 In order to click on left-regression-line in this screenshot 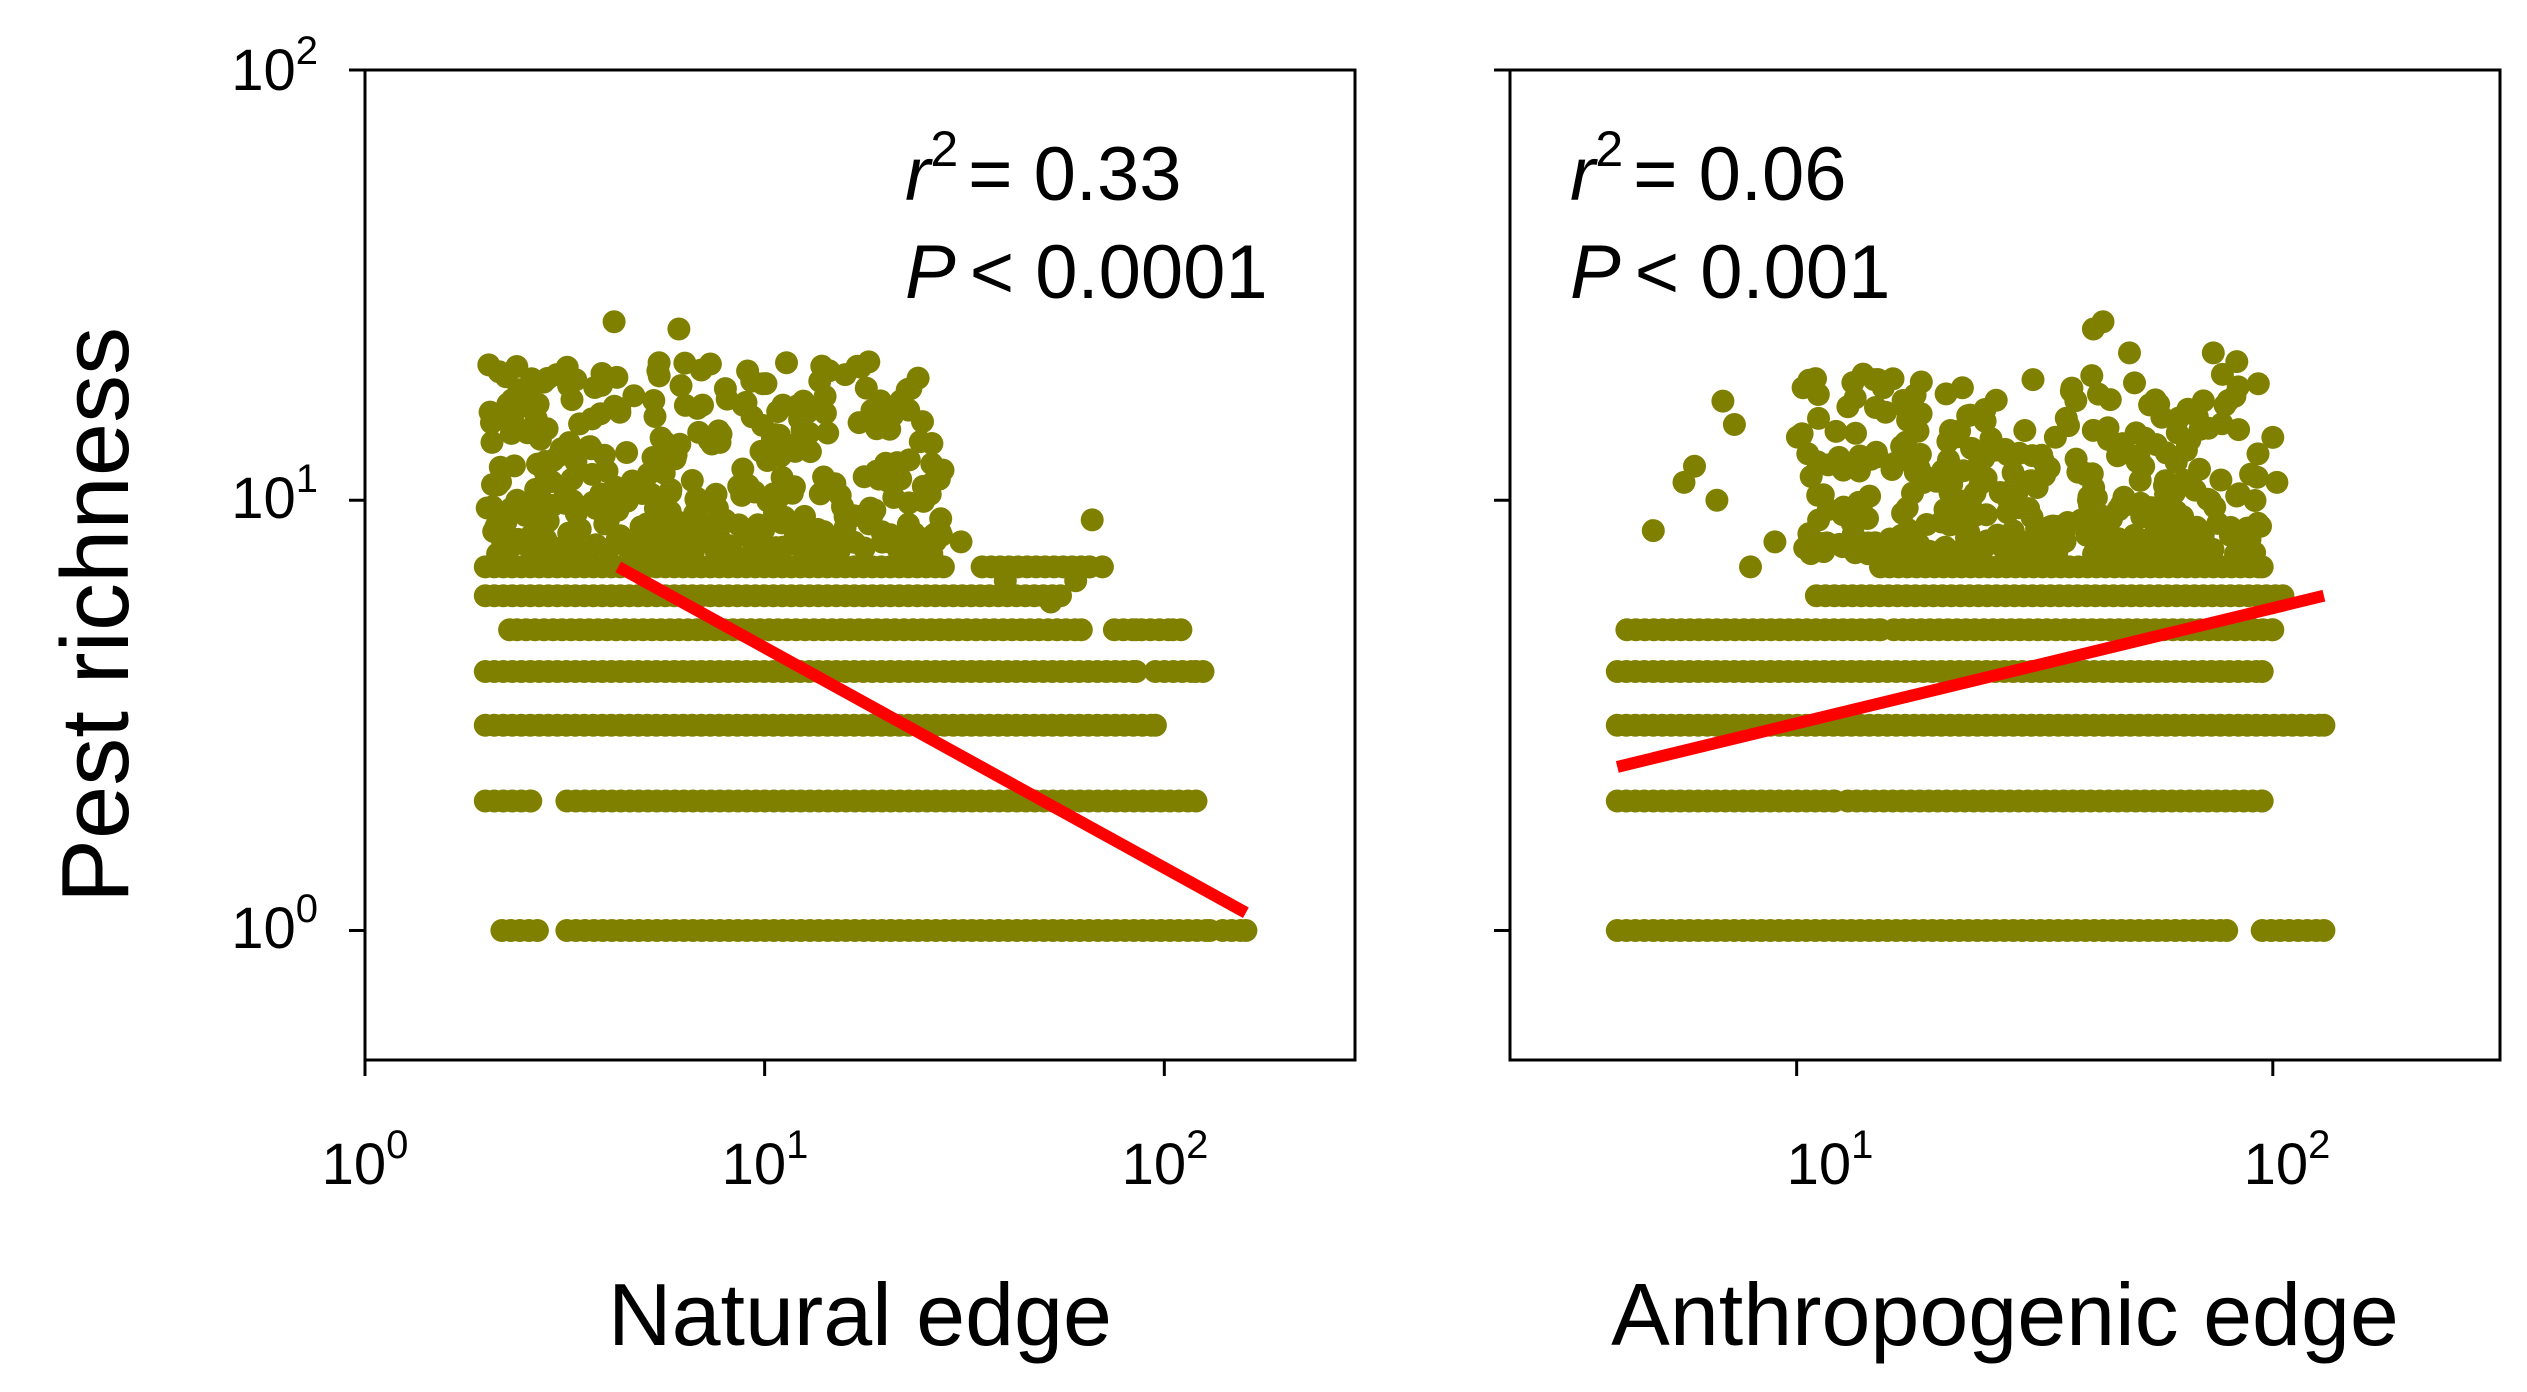, I will do `click(932, 739)`.